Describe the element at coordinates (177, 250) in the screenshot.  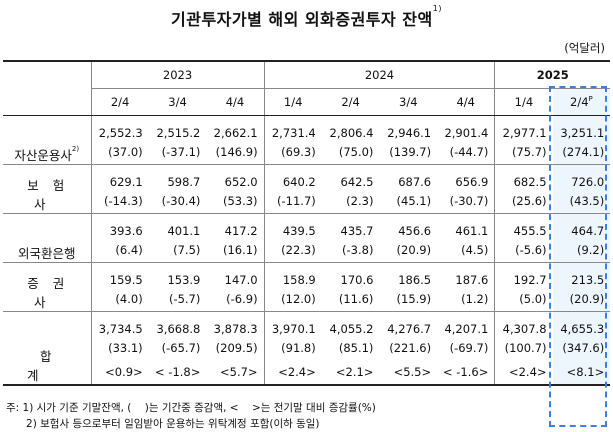
I see `table-cell: (7.5)` at that location.